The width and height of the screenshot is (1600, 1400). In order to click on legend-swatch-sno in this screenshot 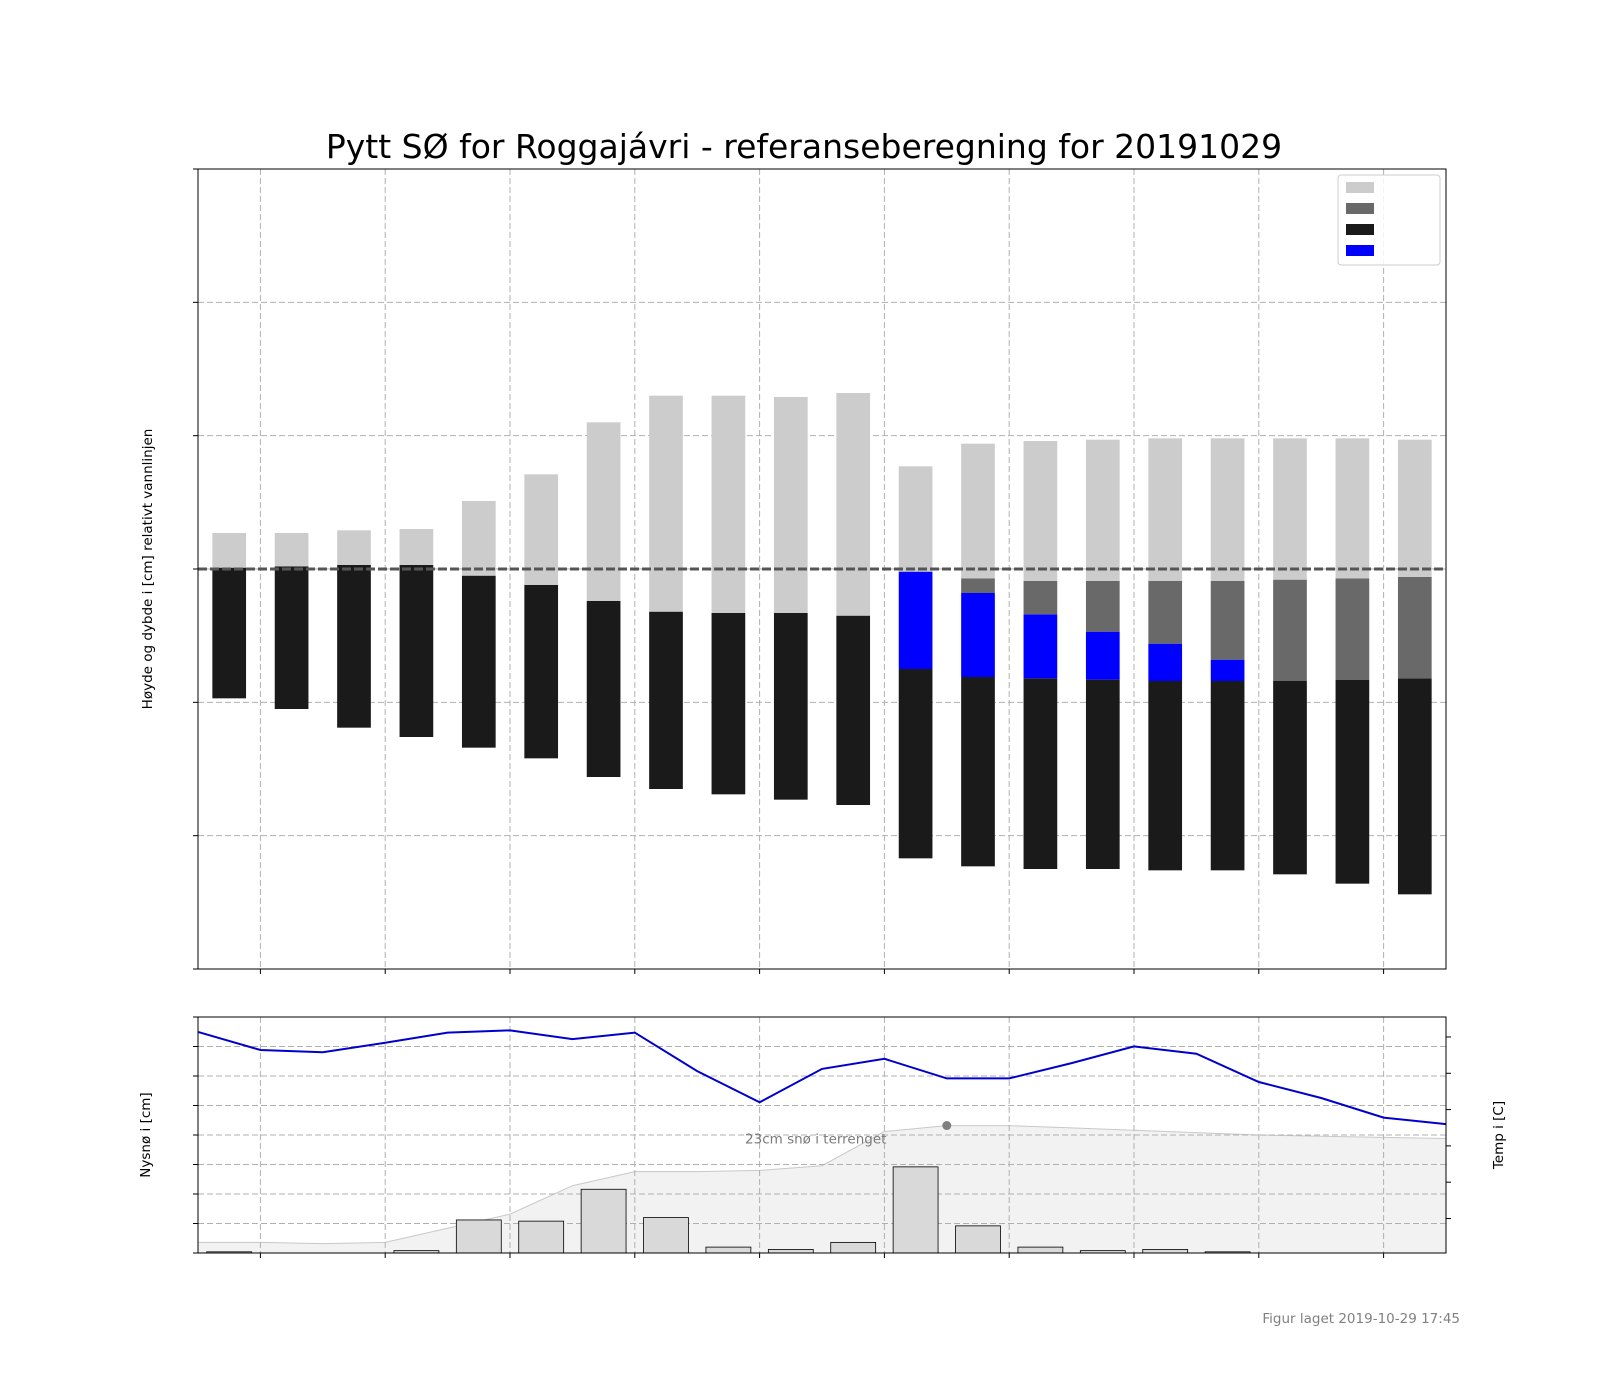, I will do `click(1360, 187)`.